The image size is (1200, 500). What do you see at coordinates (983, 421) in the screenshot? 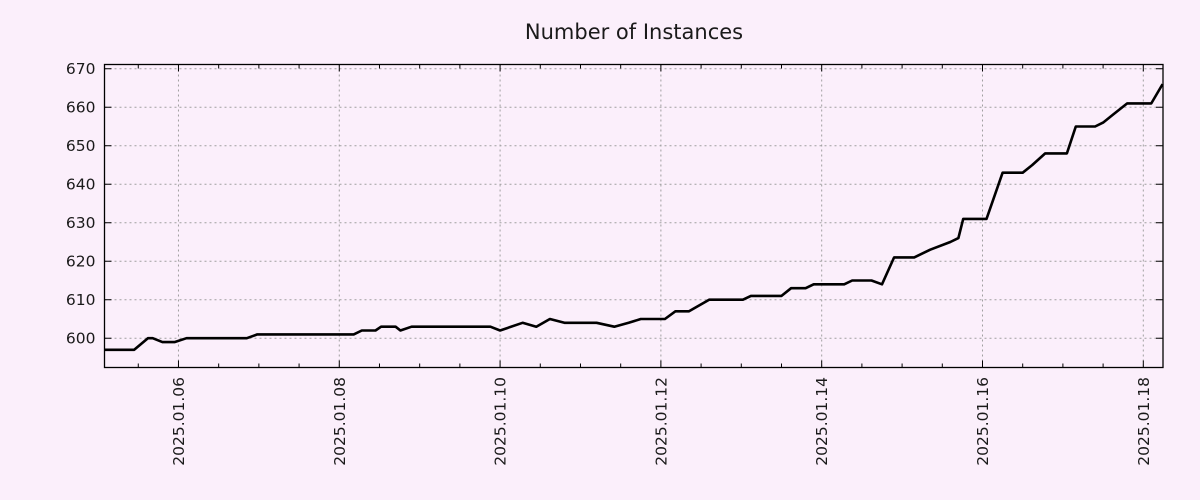
I see `x-tick-label: 2025.01.16` at bounding box center [983, 421].